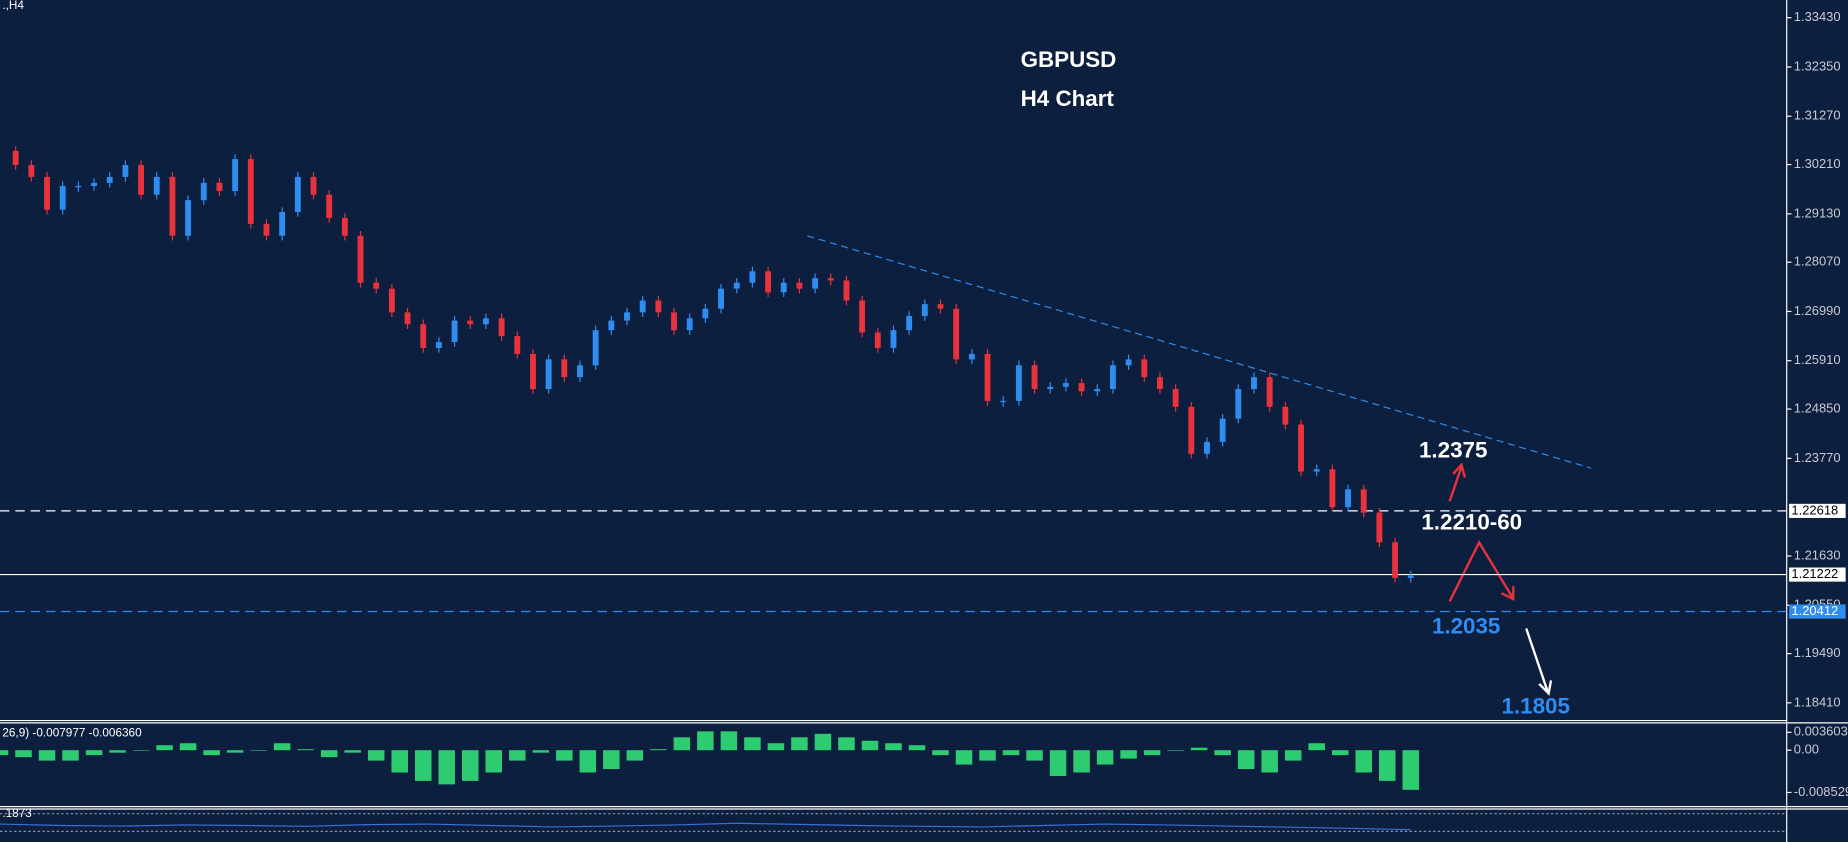  I want to click on y-tick-label: 1.19490, so click(1817, 652).